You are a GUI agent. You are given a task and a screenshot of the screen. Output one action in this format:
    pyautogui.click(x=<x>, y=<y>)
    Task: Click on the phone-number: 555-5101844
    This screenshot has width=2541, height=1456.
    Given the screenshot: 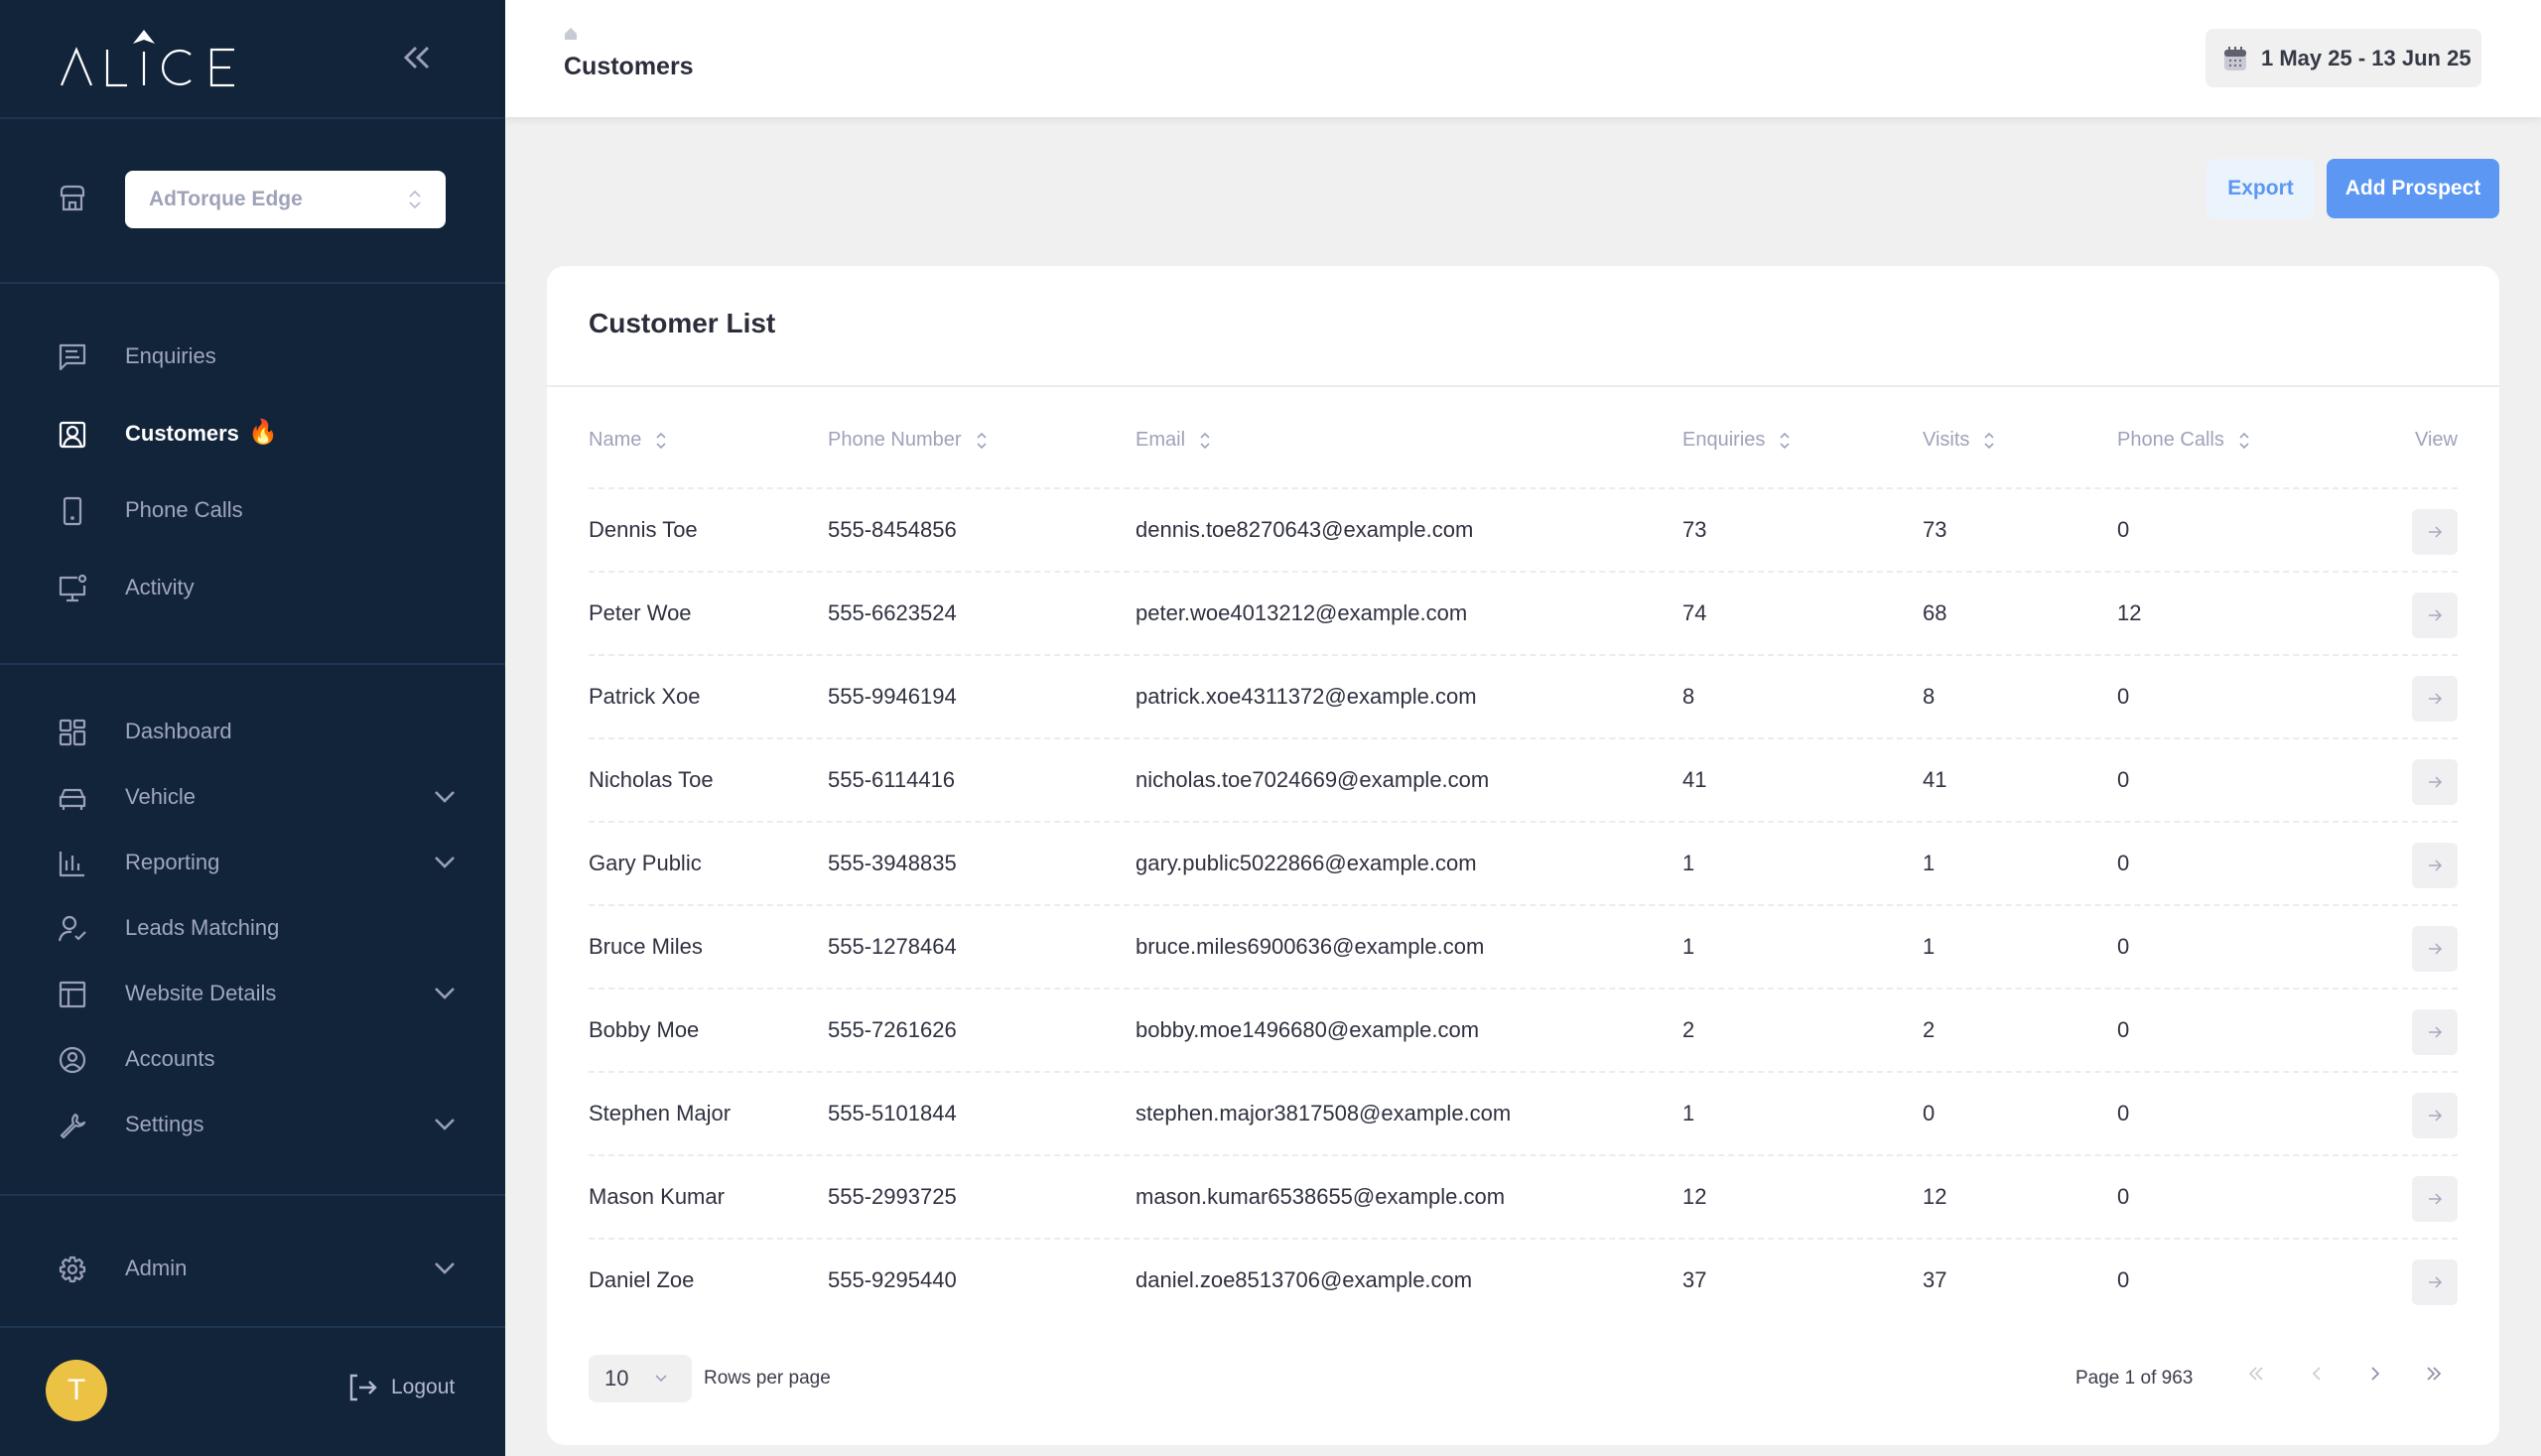 What is the action you would take?
    pyautogui.click(x=892, y=1113)
    